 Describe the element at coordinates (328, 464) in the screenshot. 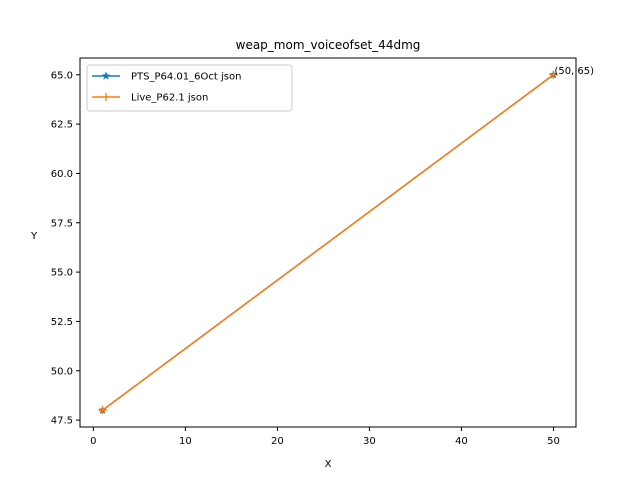

I see `x-axis-title: X` at that location.